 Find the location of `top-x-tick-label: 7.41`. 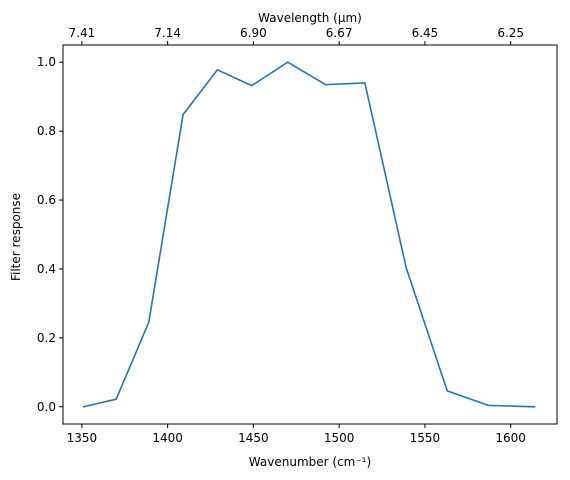

top-x-tick-label: 7.41 is located at coordinates (82, 33).